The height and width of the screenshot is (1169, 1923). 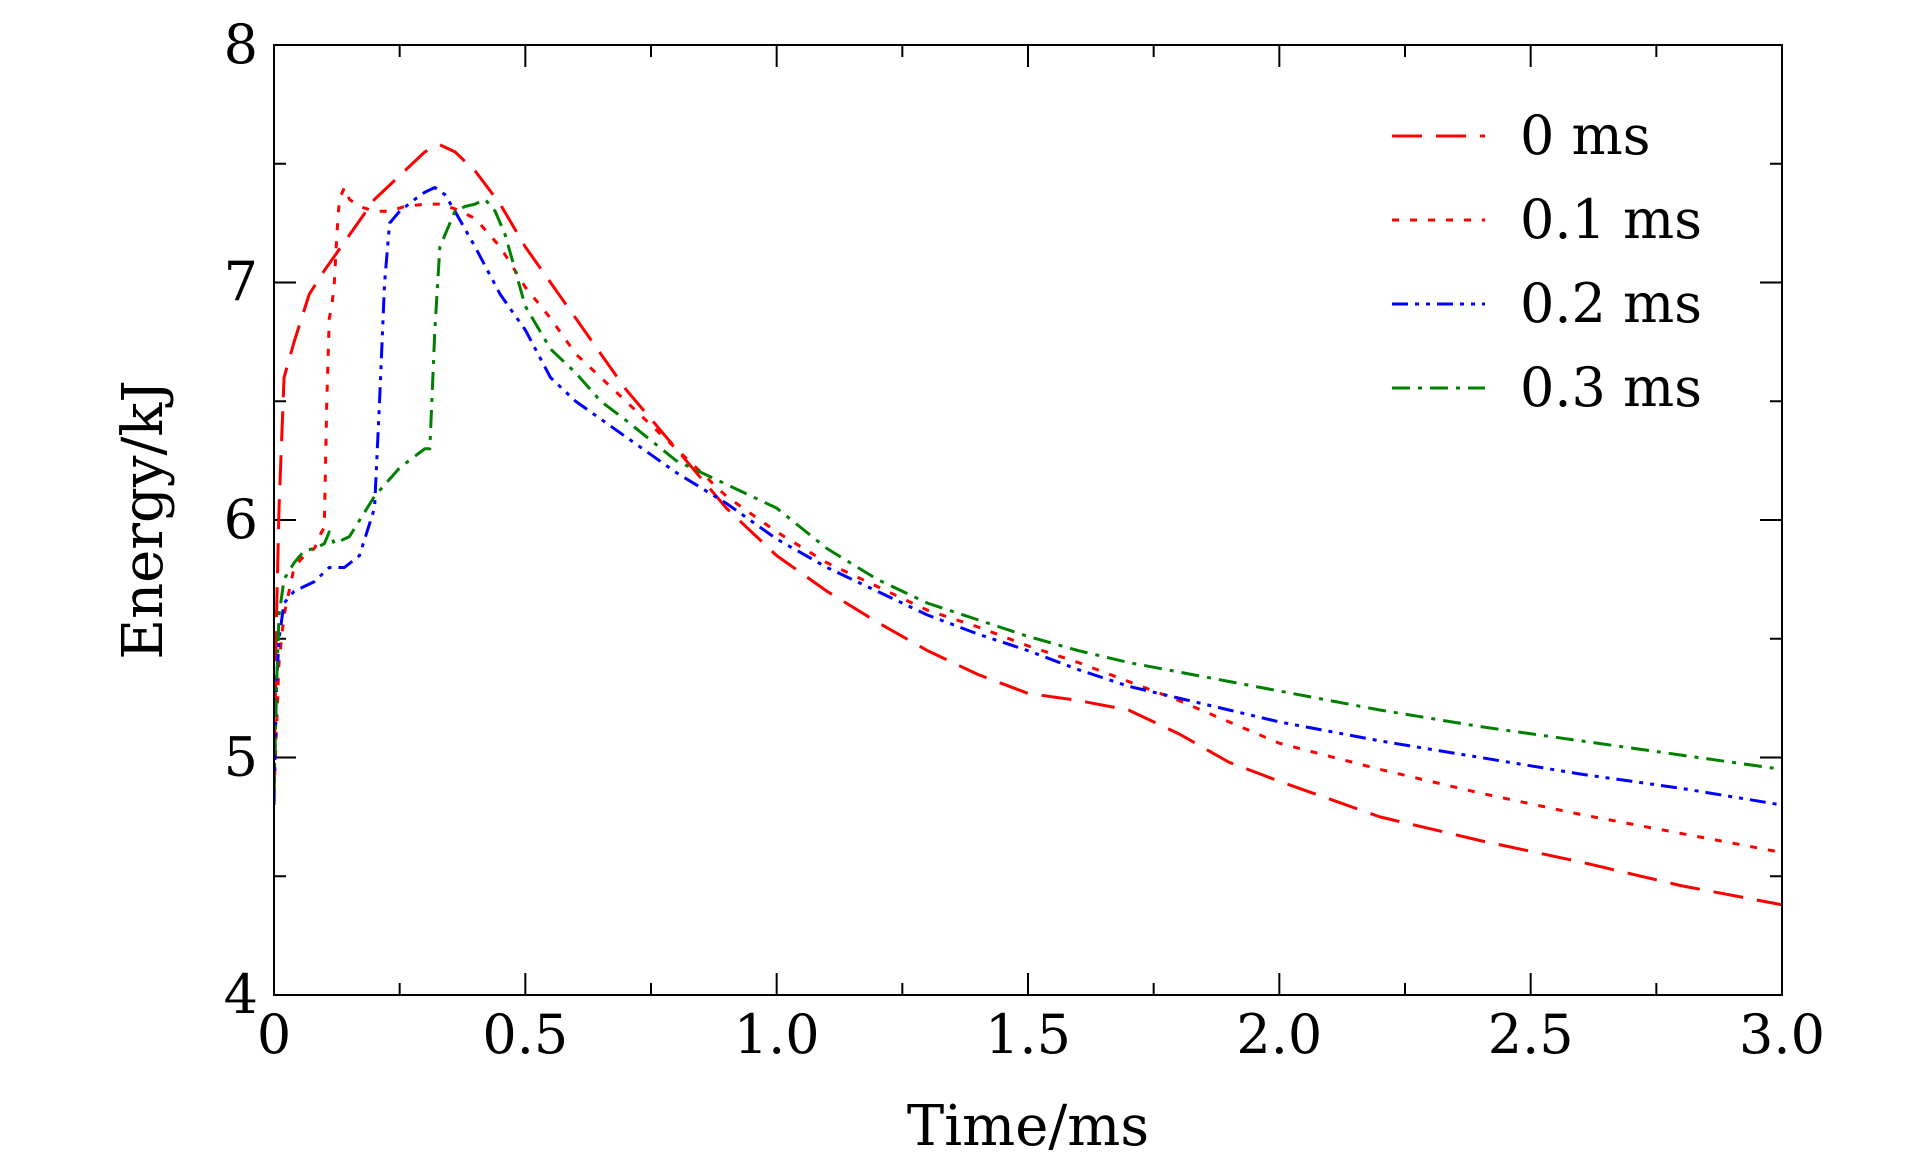 I want to click on y-tick-label: 5, so click(x=241, y=757).